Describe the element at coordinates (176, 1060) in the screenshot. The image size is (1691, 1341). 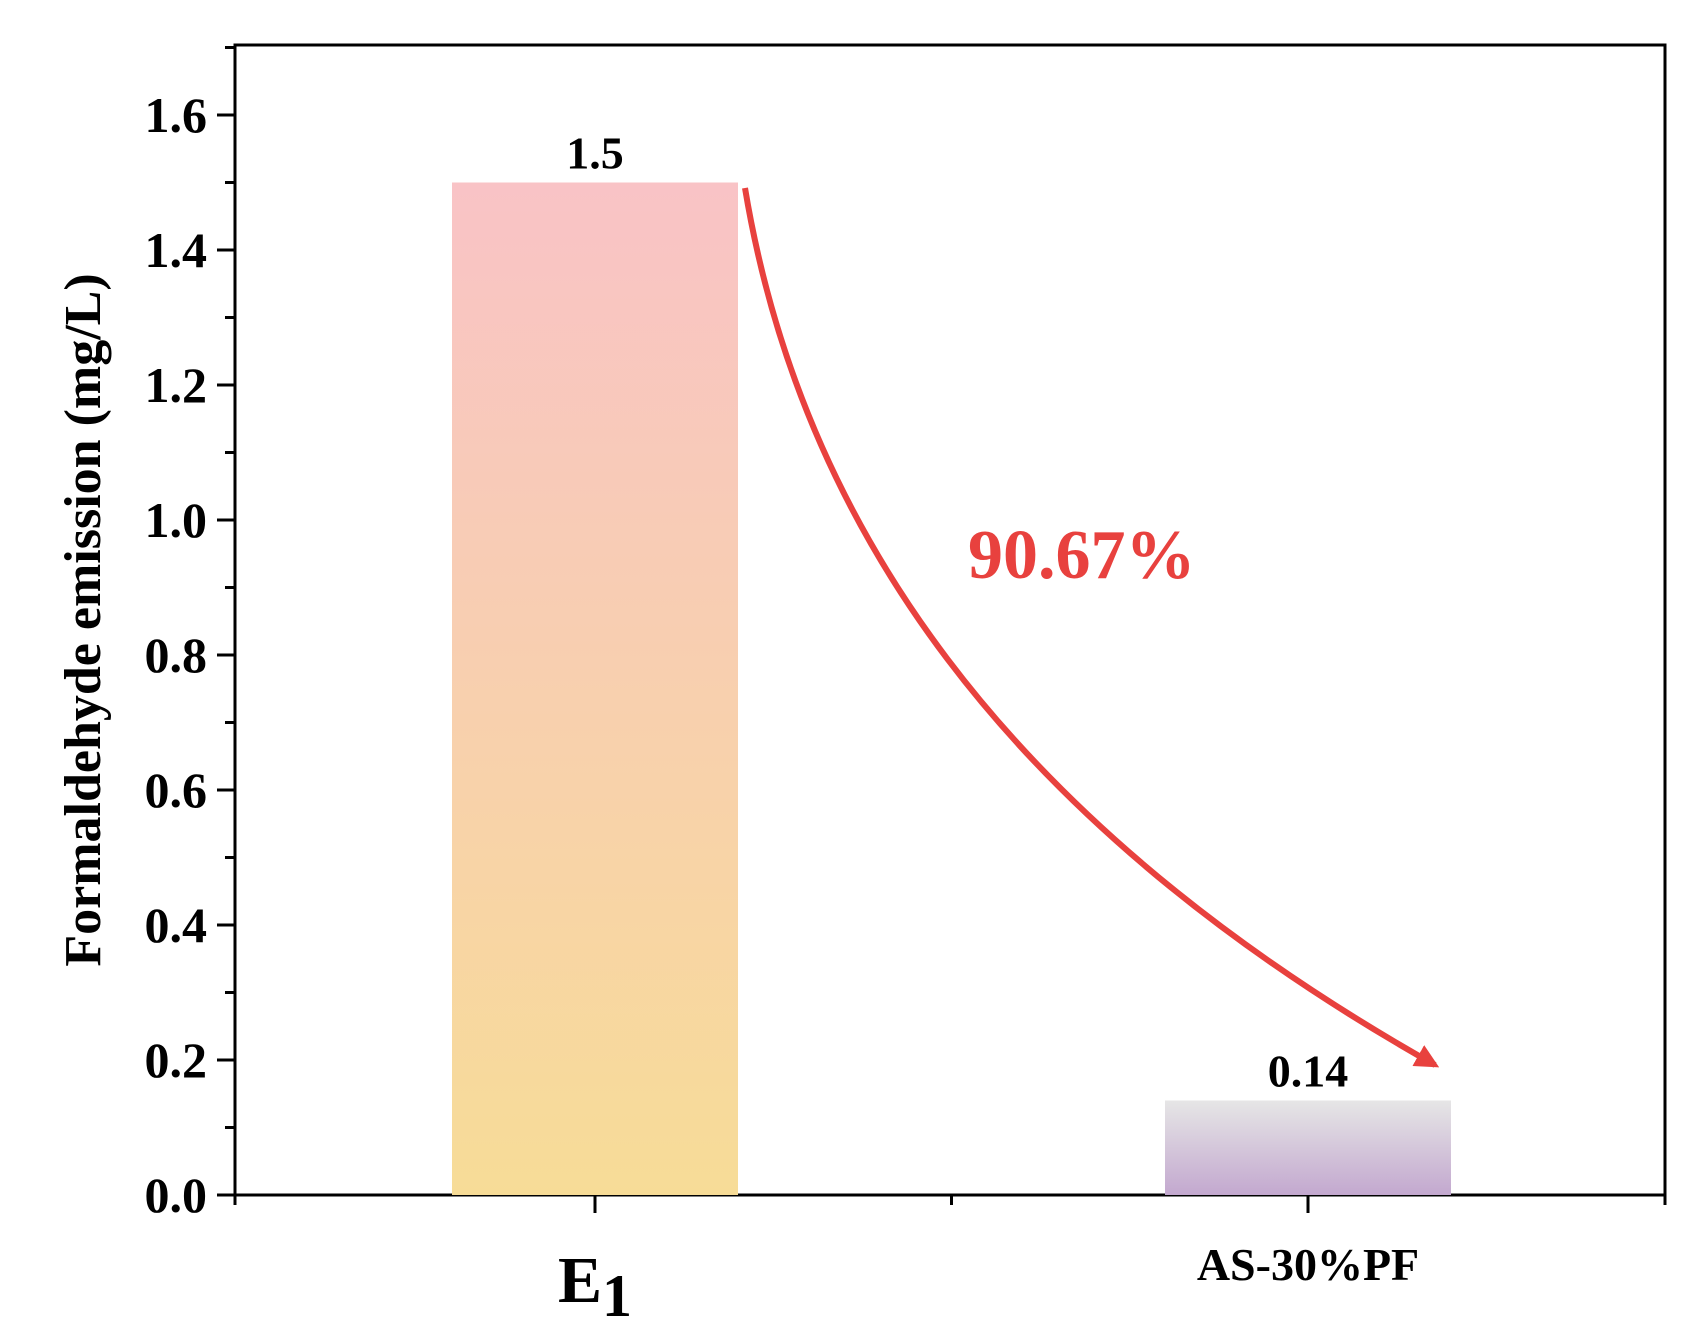
I see `y-tick-label: 0.2` at that location.